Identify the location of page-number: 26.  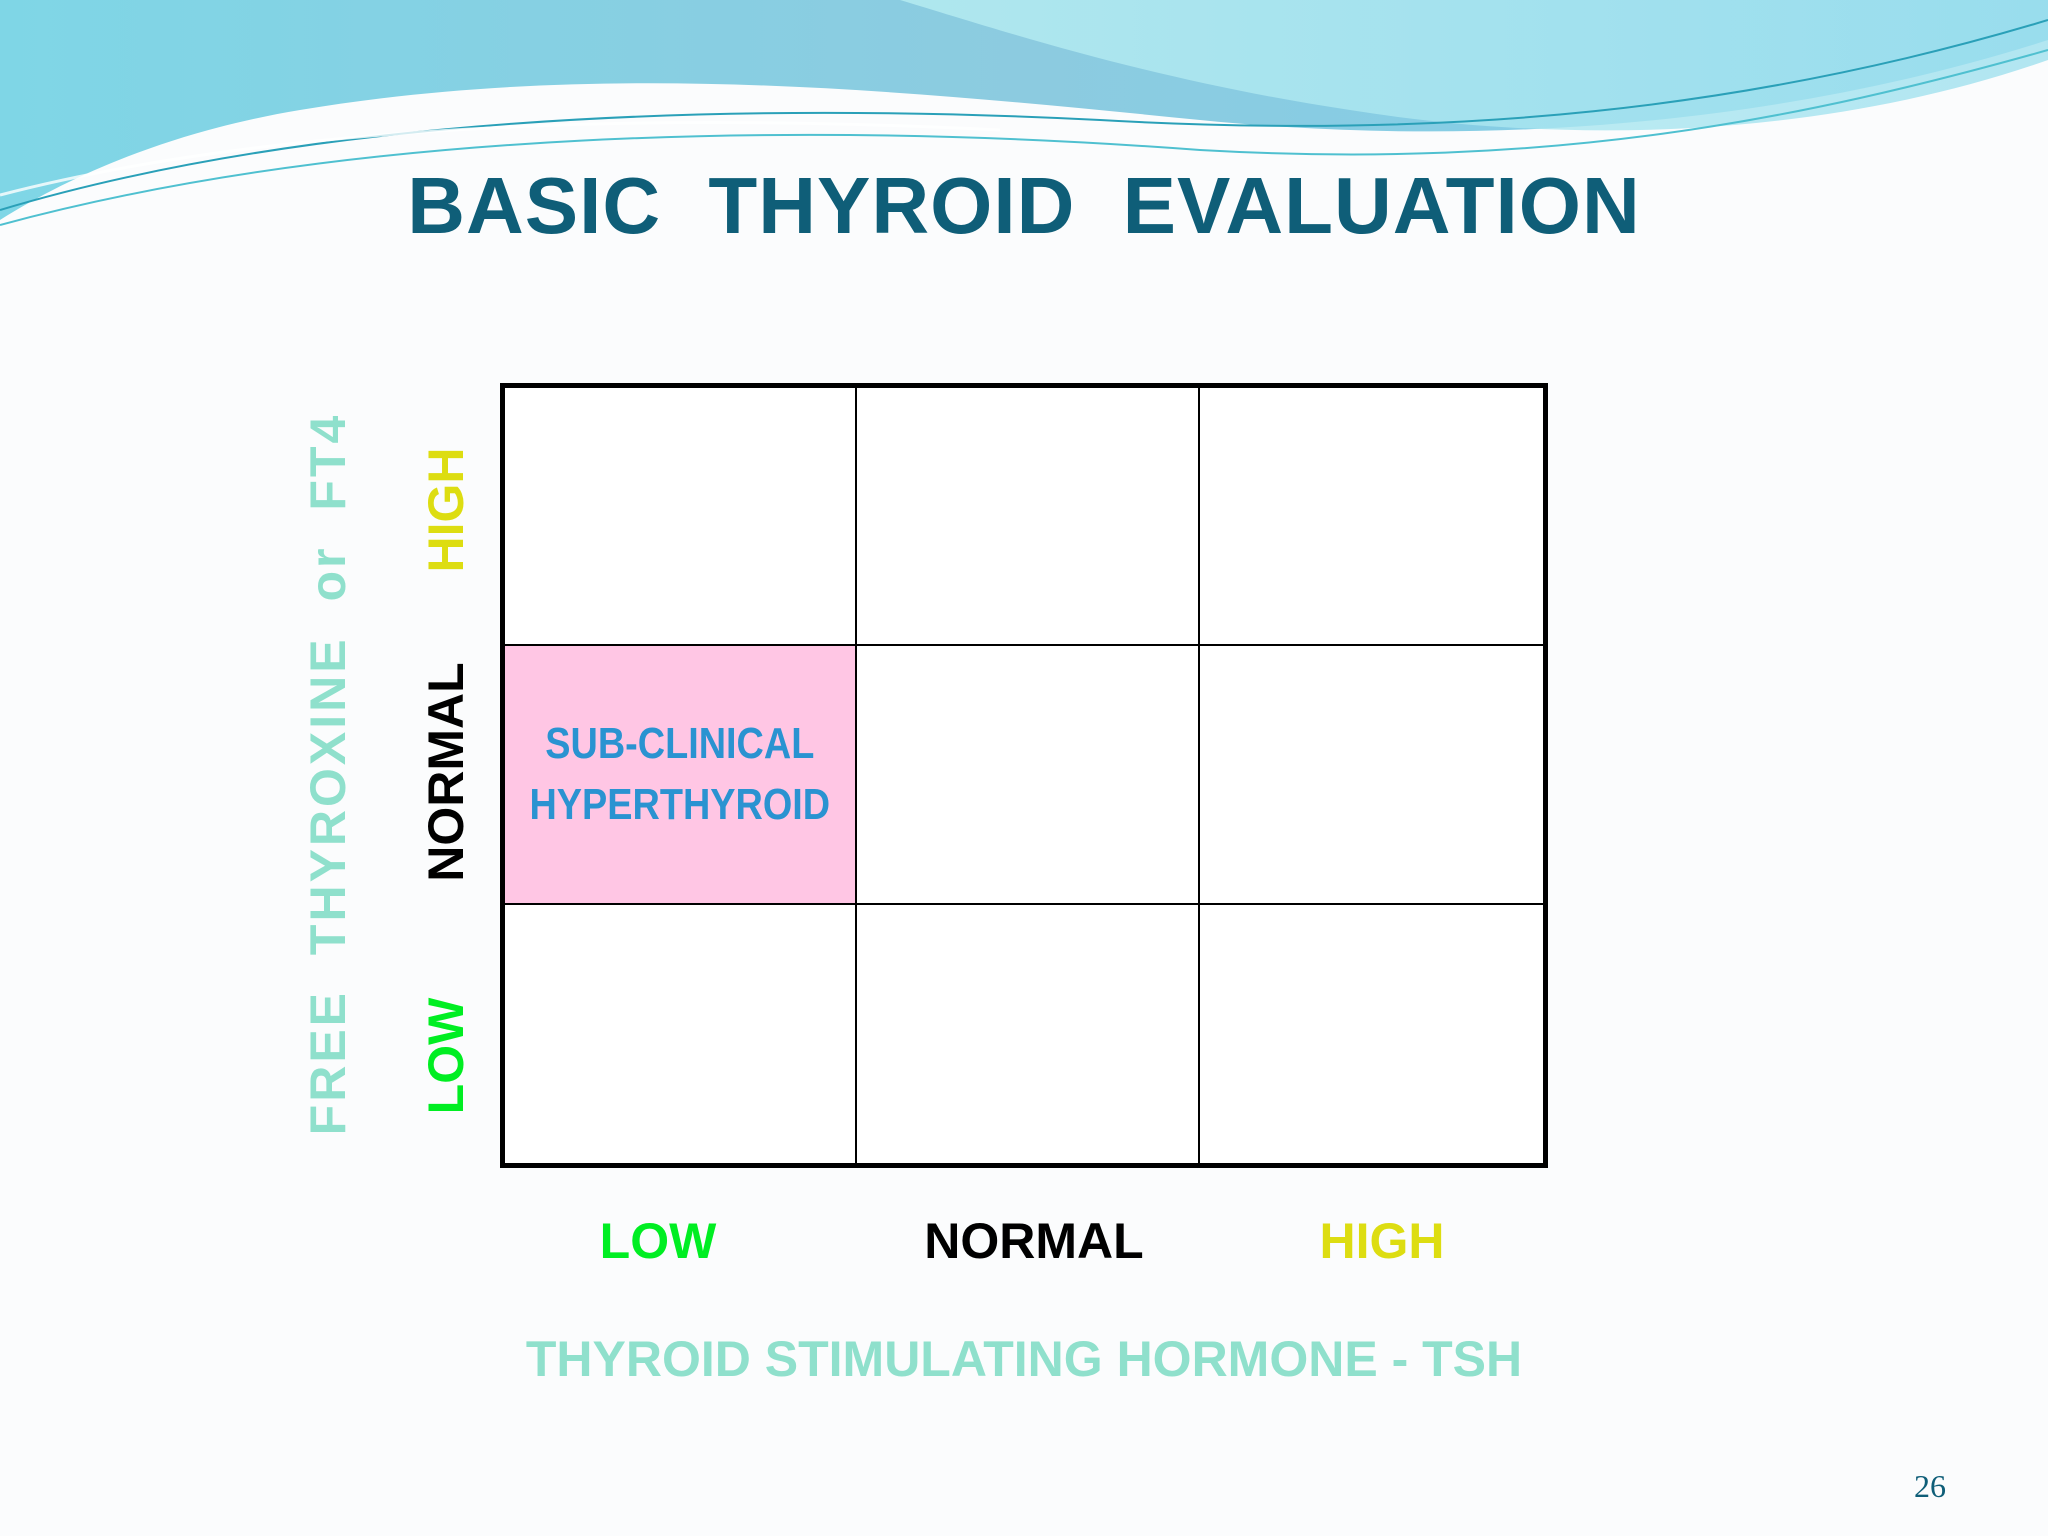
(1930, 1486).